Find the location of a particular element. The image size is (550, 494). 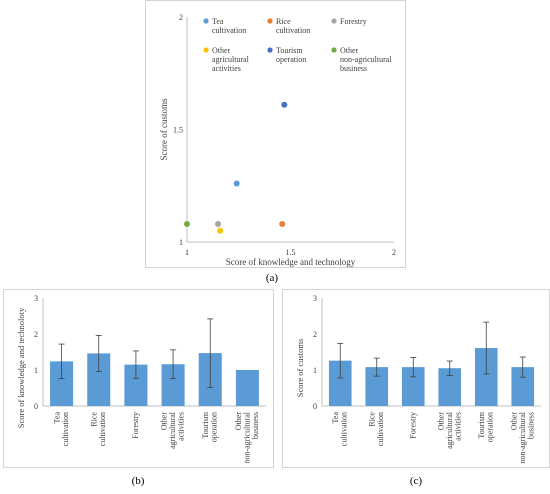

legend-label: Other agricultural activities is located at coordinates (231, 59).